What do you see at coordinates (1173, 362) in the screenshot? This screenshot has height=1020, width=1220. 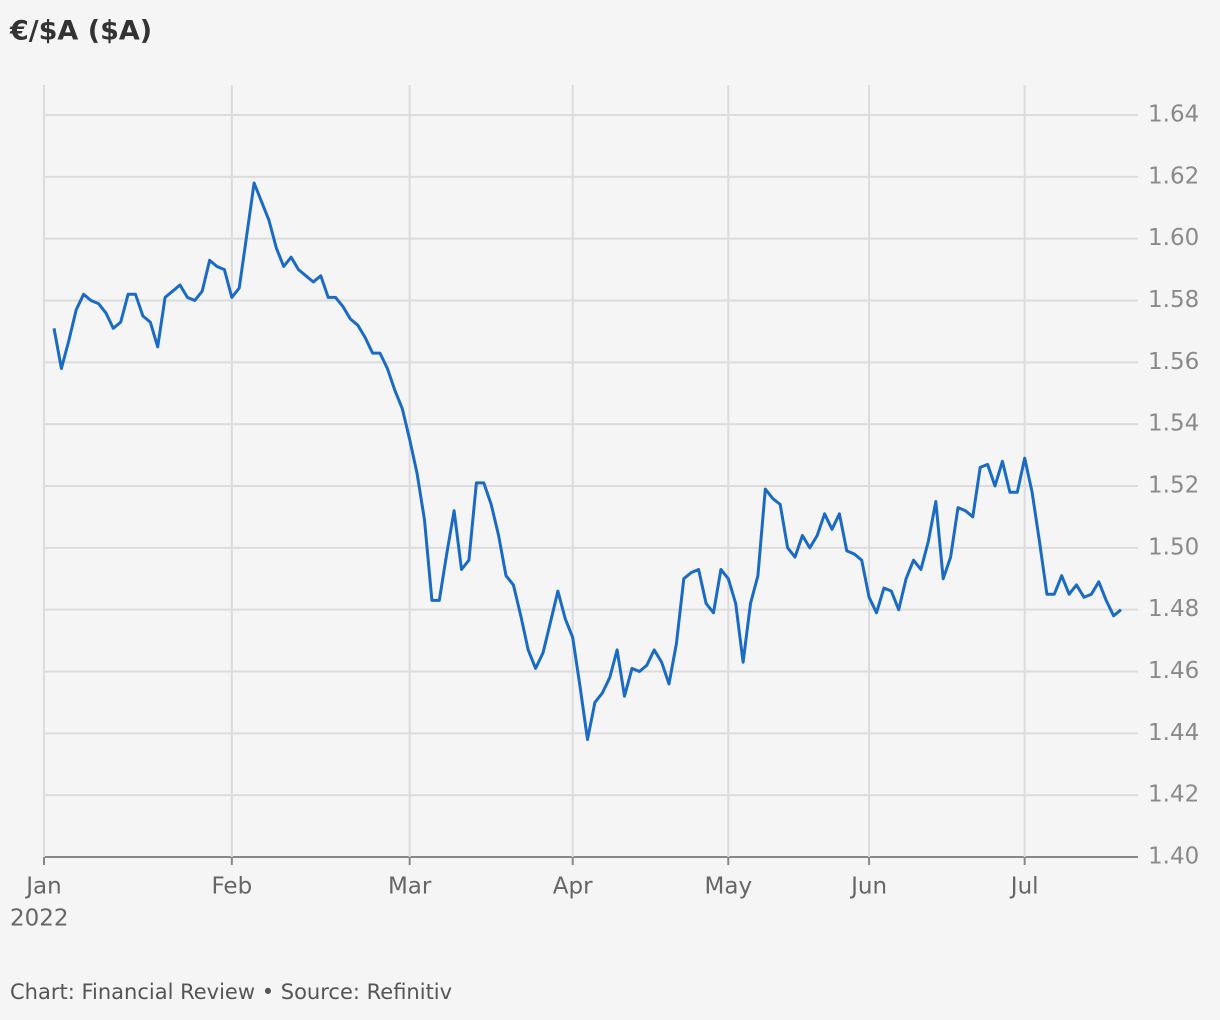 I see `y-tick-label: 1.56` at bounding box center [1173, 362].